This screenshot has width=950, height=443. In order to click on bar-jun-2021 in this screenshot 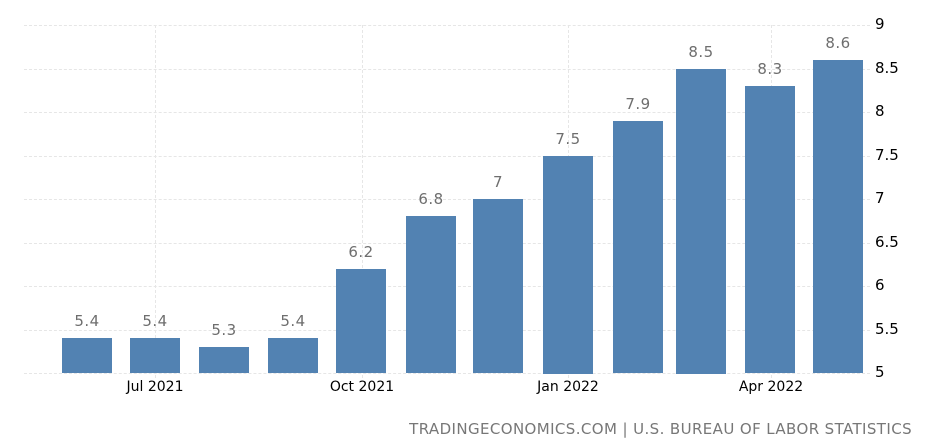, I will do `click(87, 355)`.